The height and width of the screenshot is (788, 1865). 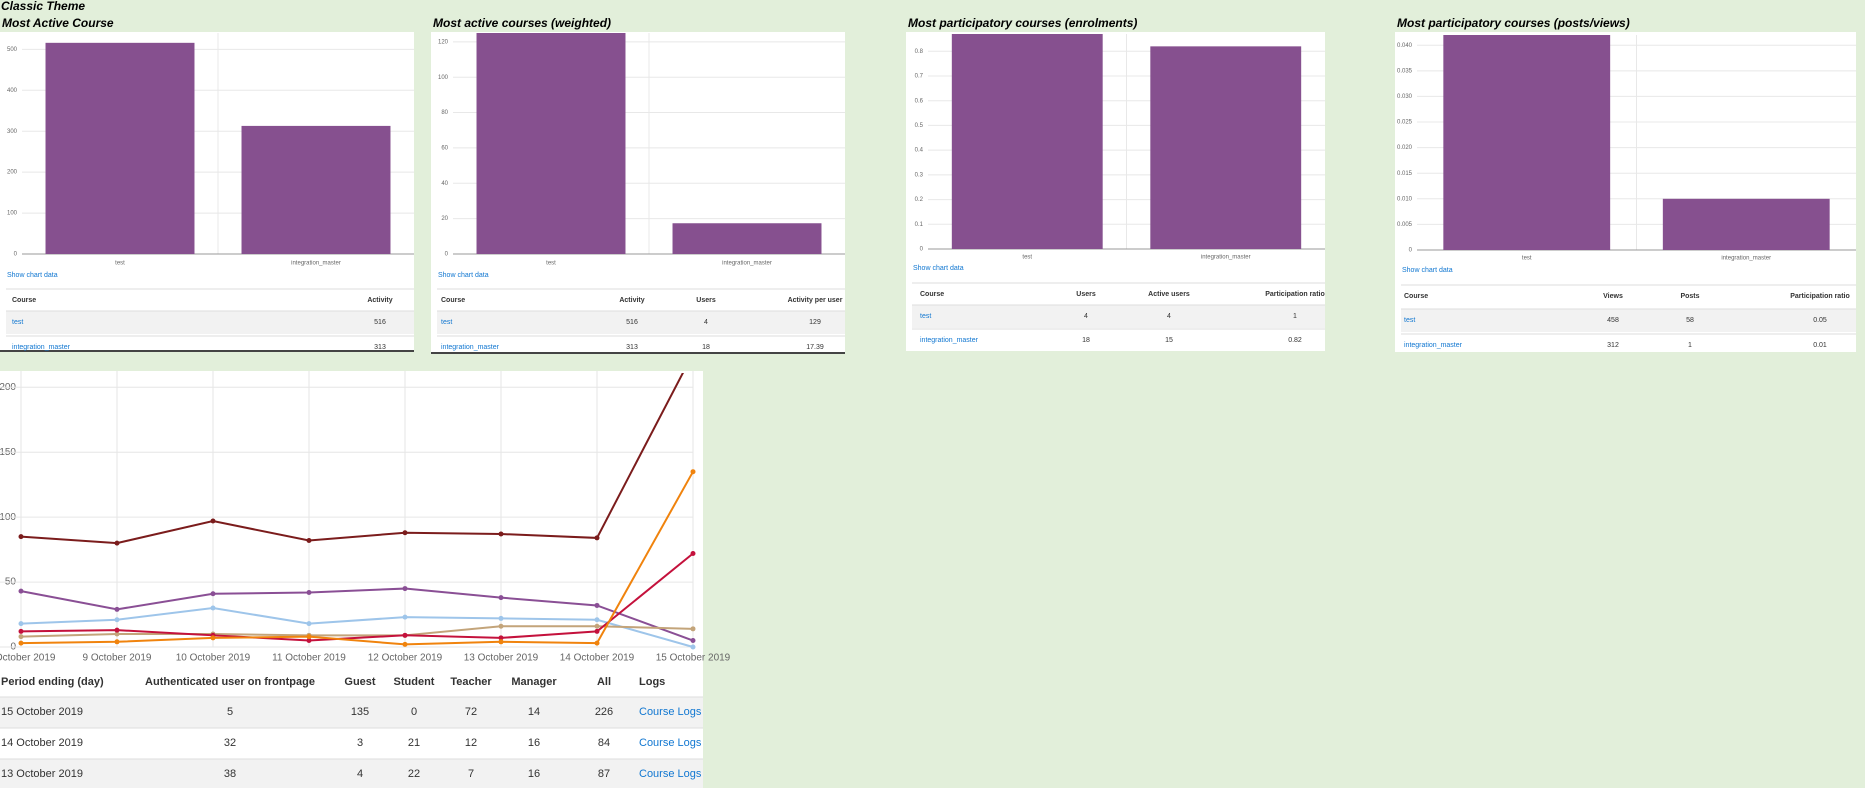 I want to click on table-header: Active users, so click(x=1169, y=294).